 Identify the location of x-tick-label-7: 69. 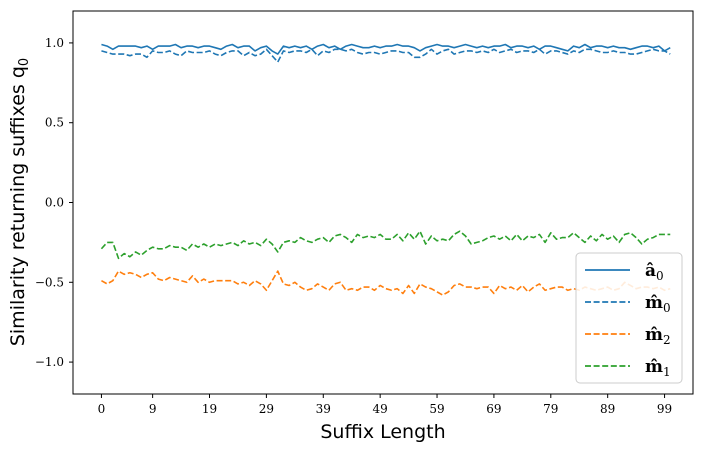
(493, 409).